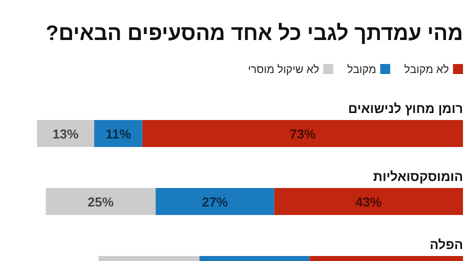  I want to click on data-label: 73%, so click(303, 134).